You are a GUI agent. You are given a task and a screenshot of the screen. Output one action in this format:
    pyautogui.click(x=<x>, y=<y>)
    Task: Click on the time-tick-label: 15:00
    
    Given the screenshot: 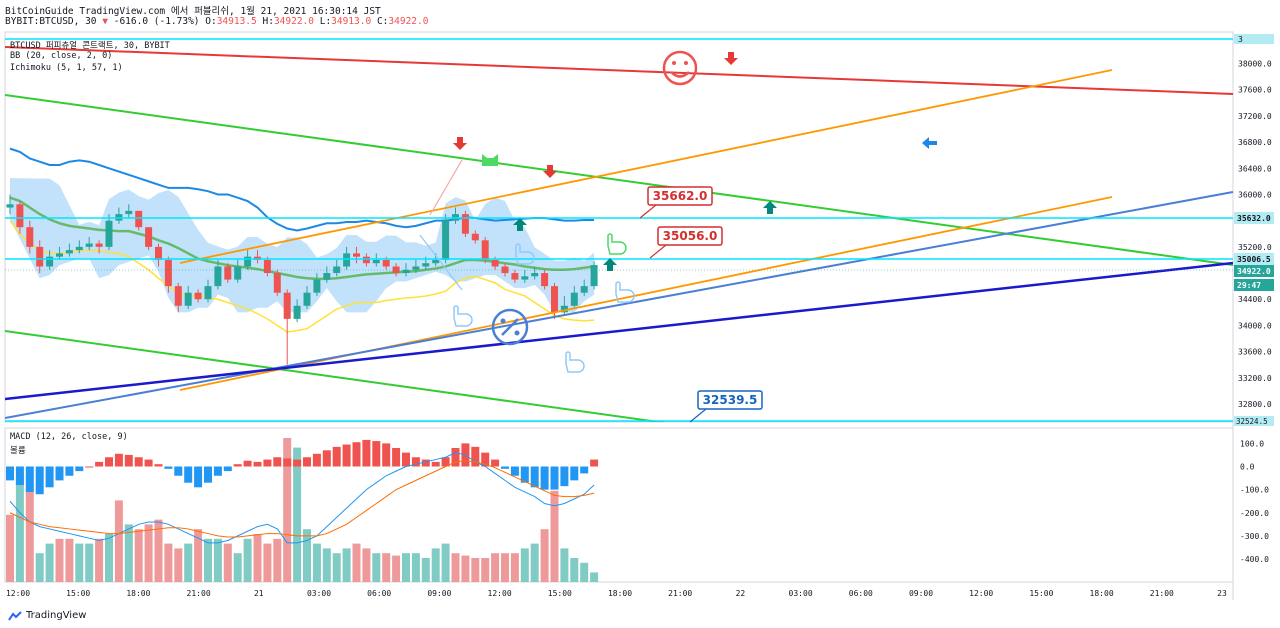 What is the action you would take?
    pyautogui.click(x=560, y=593)
    